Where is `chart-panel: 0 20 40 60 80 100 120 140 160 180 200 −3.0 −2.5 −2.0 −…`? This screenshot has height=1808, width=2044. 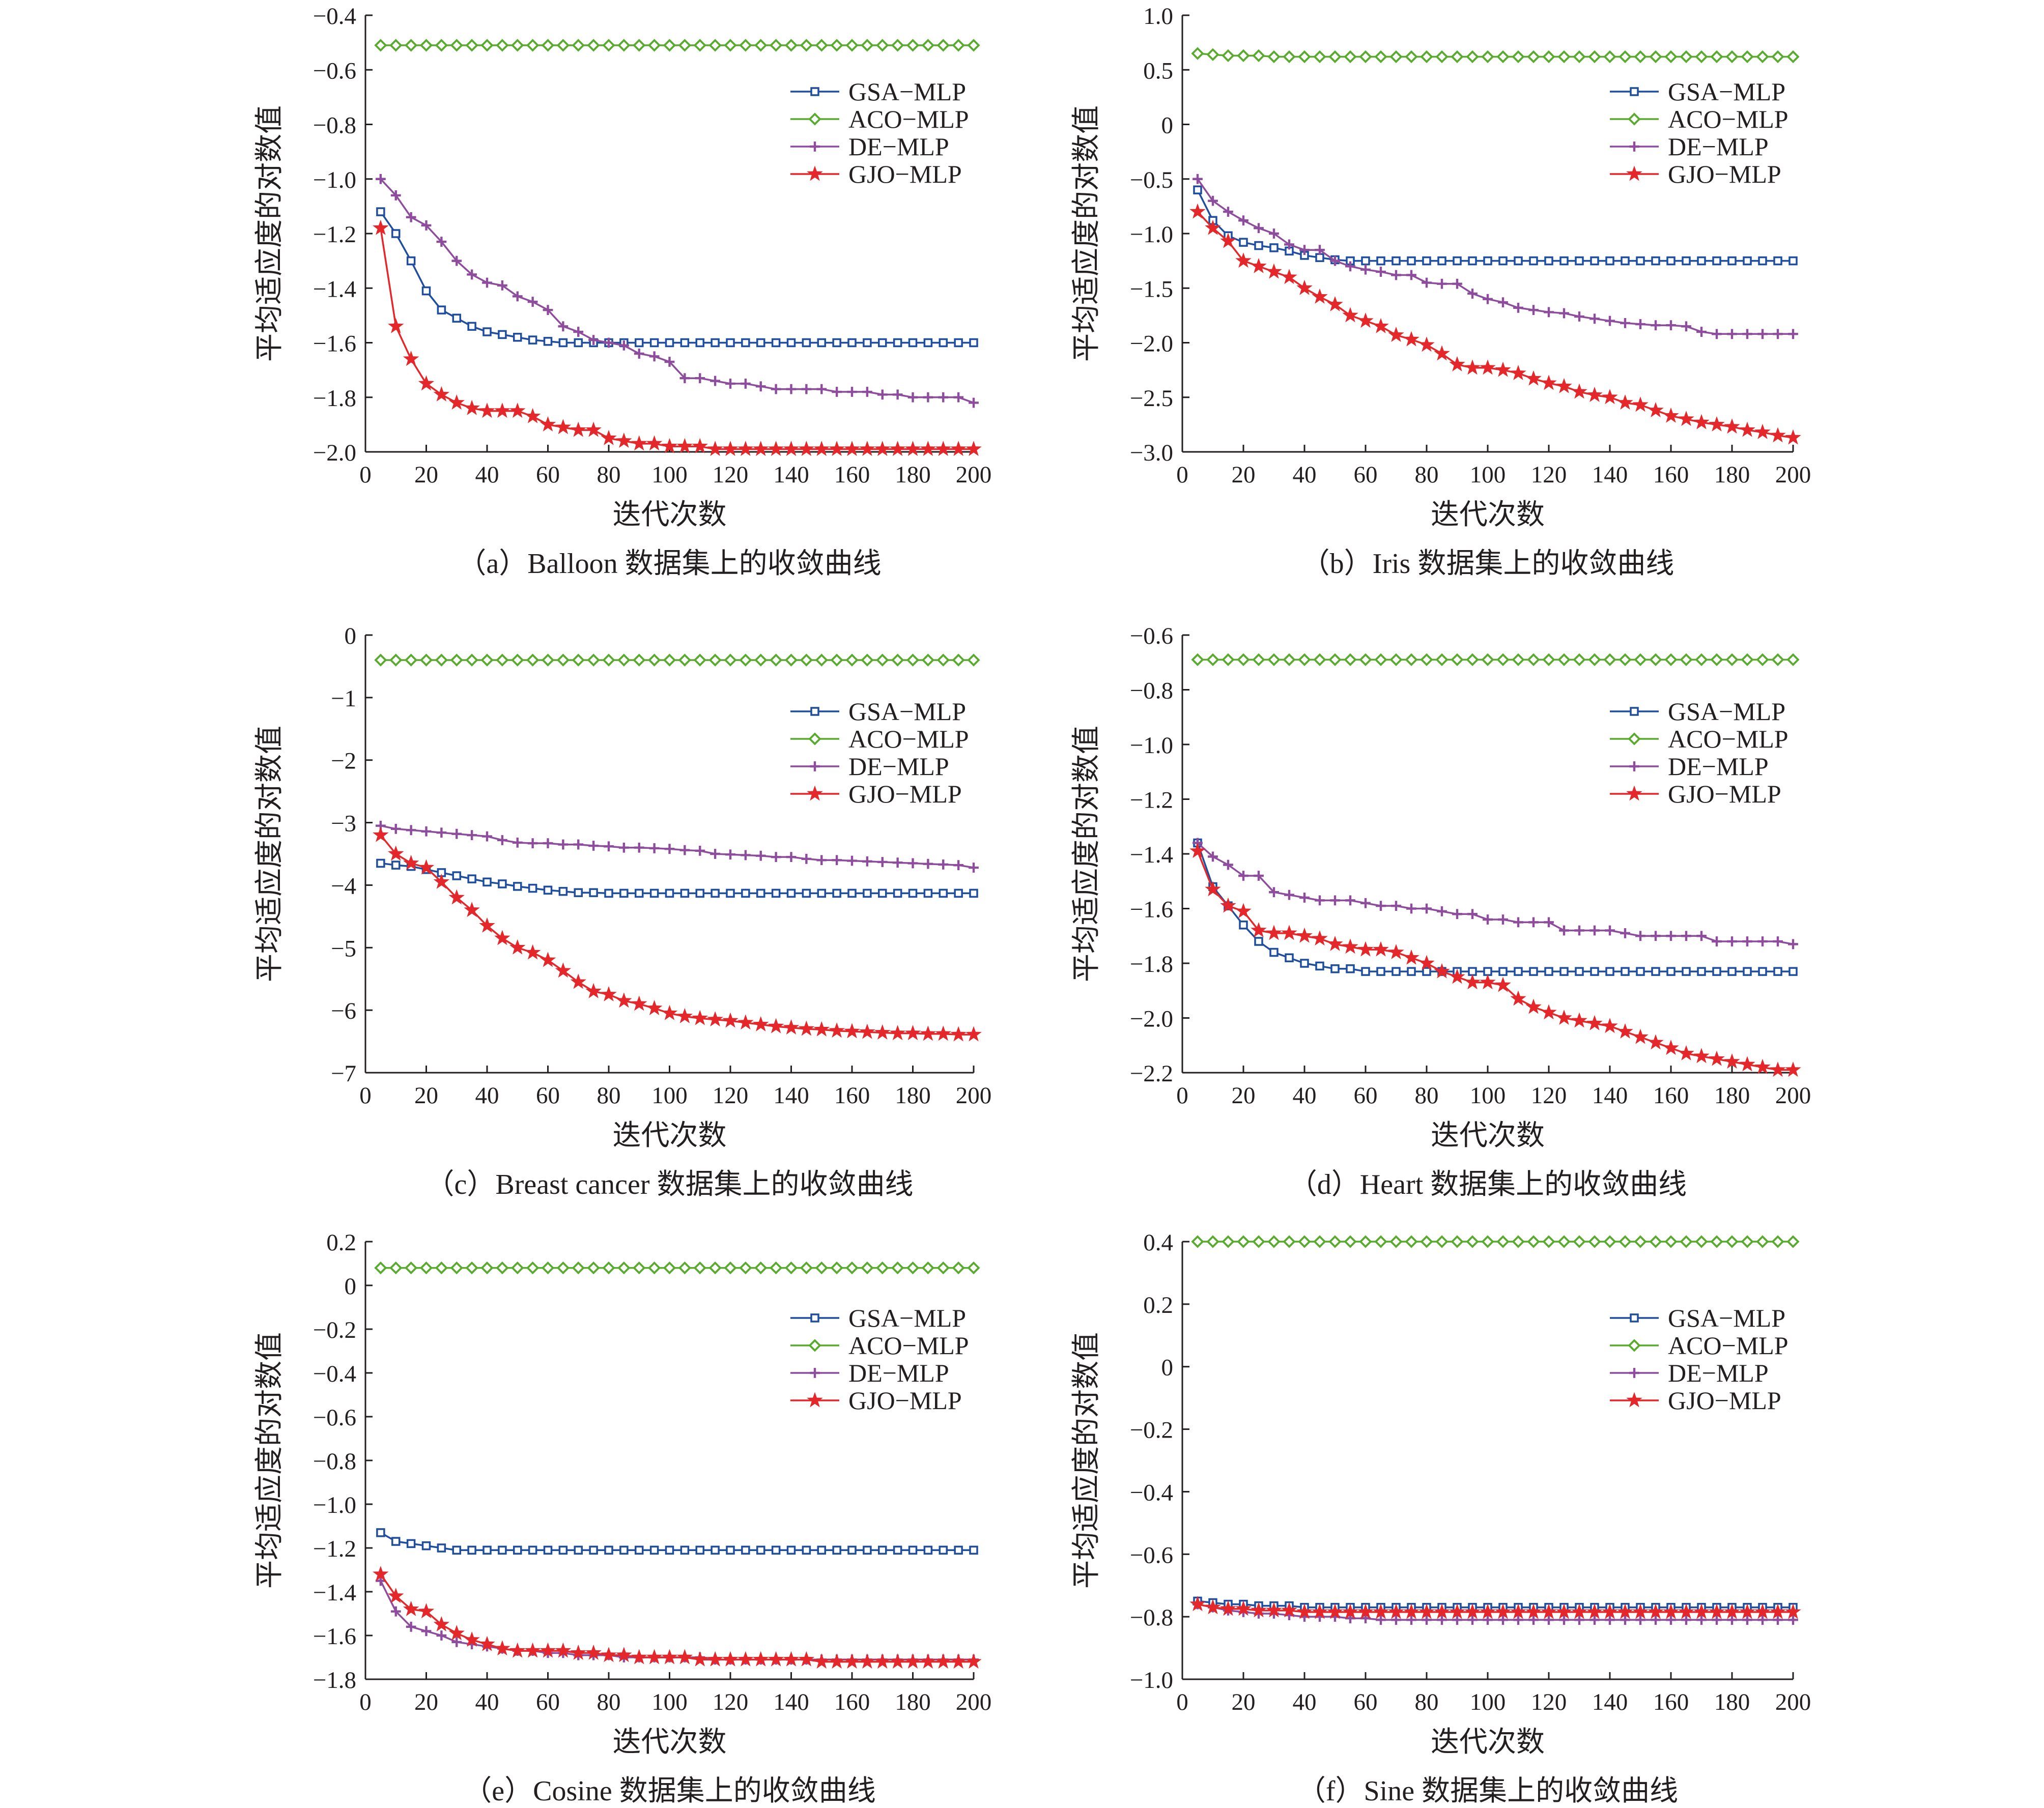
chart-panel: 0 20 40 60 80 100 120 140 160 180 200 −3.0 −2.5 −2.0 −… is located at coordinates (1441, 291).